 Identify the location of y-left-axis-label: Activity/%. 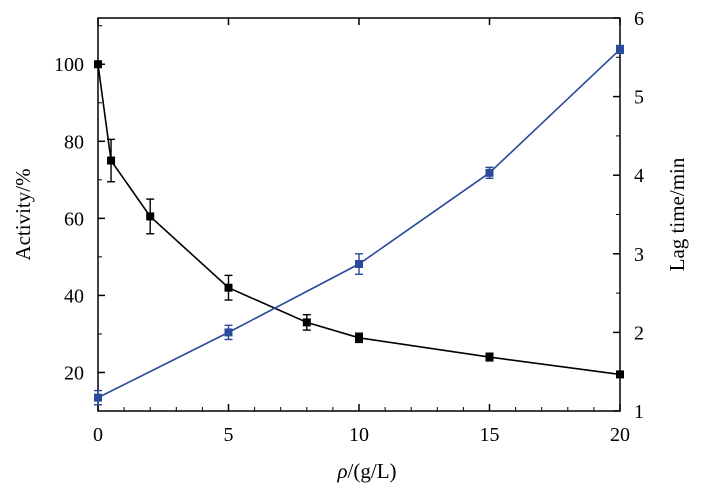
(23, 214).